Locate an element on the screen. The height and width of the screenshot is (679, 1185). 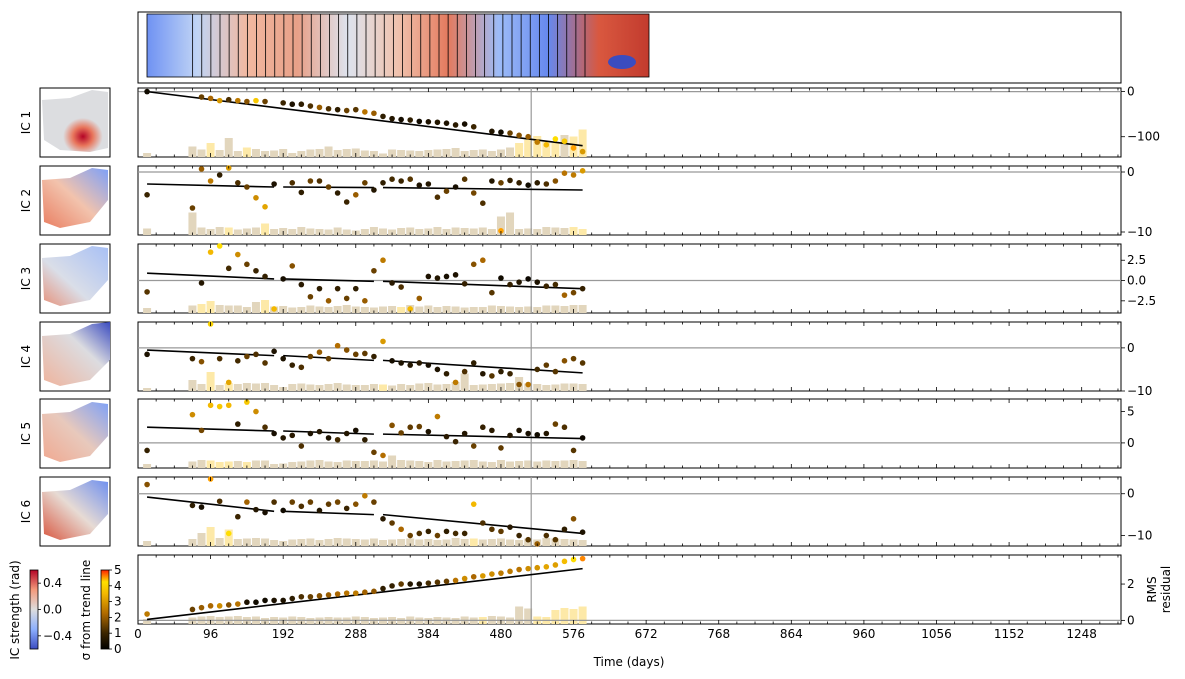
x-tick-label: 672 is located at coordinates (646, 634).